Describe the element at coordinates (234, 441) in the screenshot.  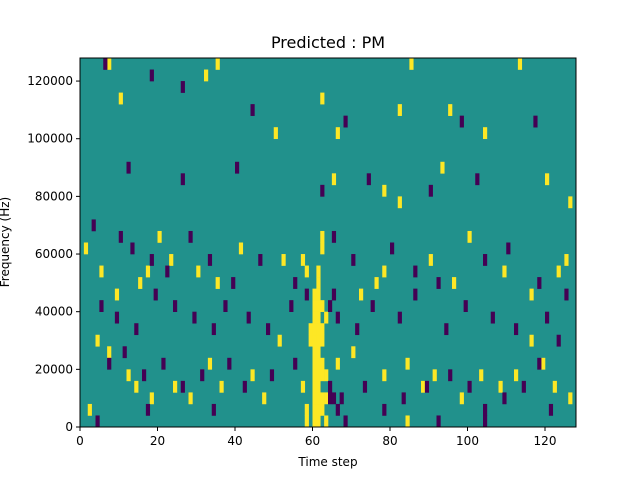
I see `x-tick-label: 40` at that location.